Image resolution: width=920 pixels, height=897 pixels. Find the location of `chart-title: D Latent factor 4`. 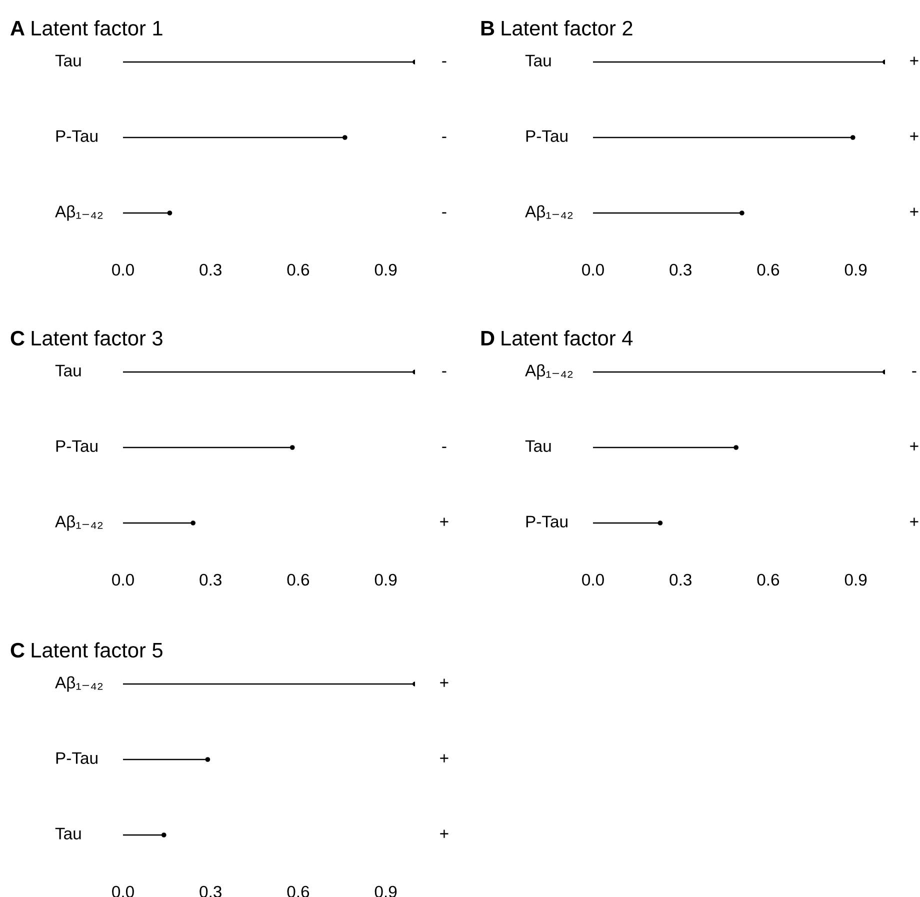

chart-title: D Latent factor 4 is located at coordinates (557, 338).